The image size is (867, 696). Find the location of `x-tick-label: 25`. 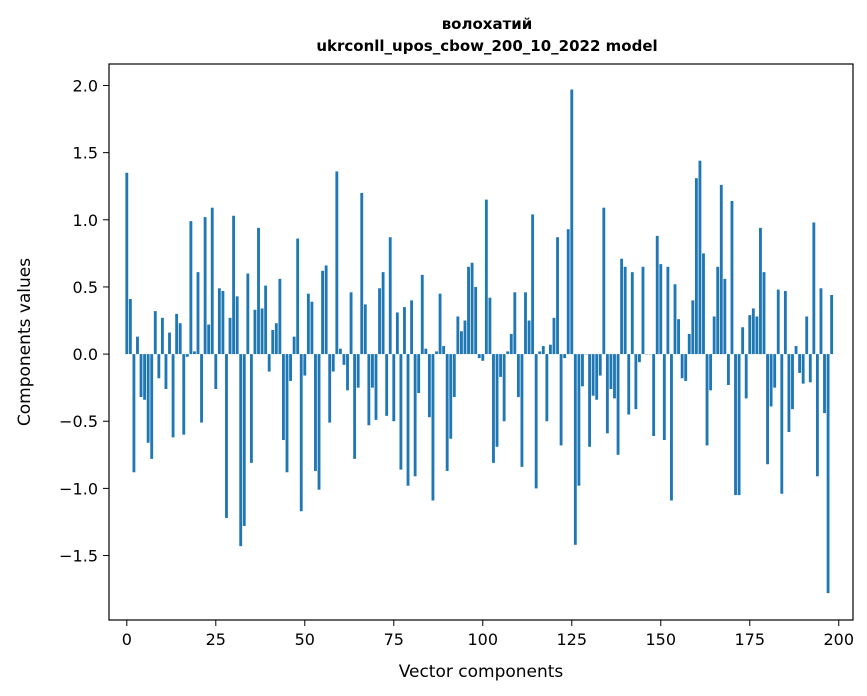

x-tick-label: 25 is located at coordinates (216, 639).